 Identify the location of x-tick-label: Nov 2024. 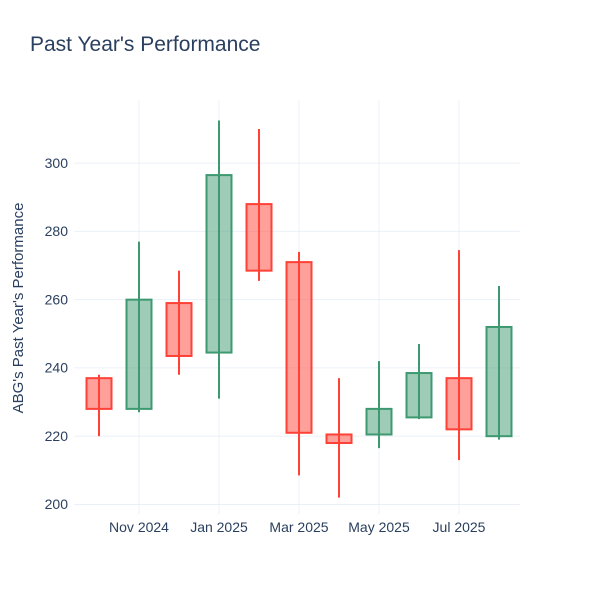
(139, 527).